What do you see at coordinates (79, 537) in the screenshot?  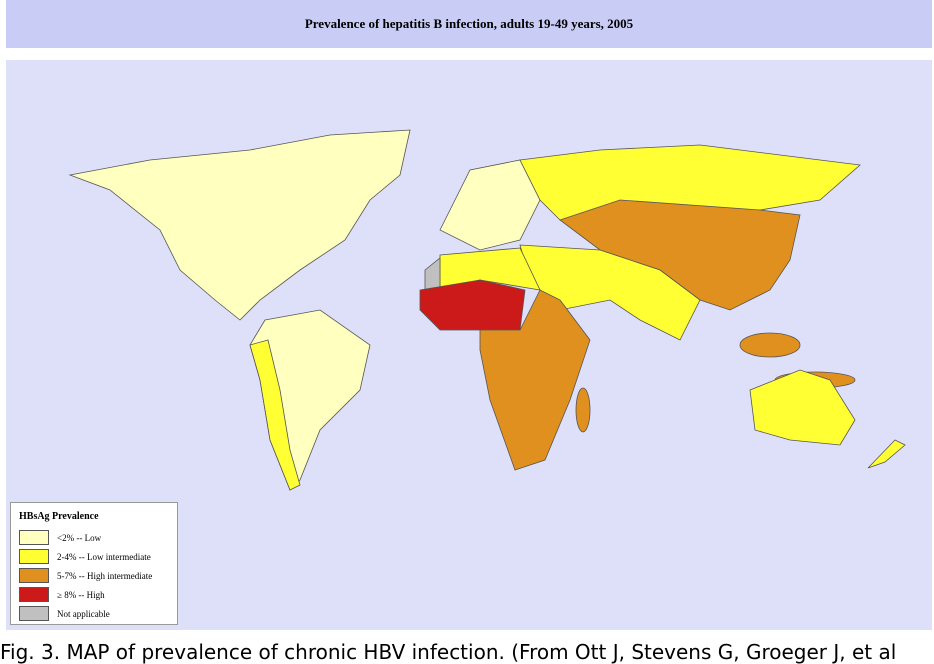 I see `legend-label: <2% -- Low` at bounding box center [79, 537].